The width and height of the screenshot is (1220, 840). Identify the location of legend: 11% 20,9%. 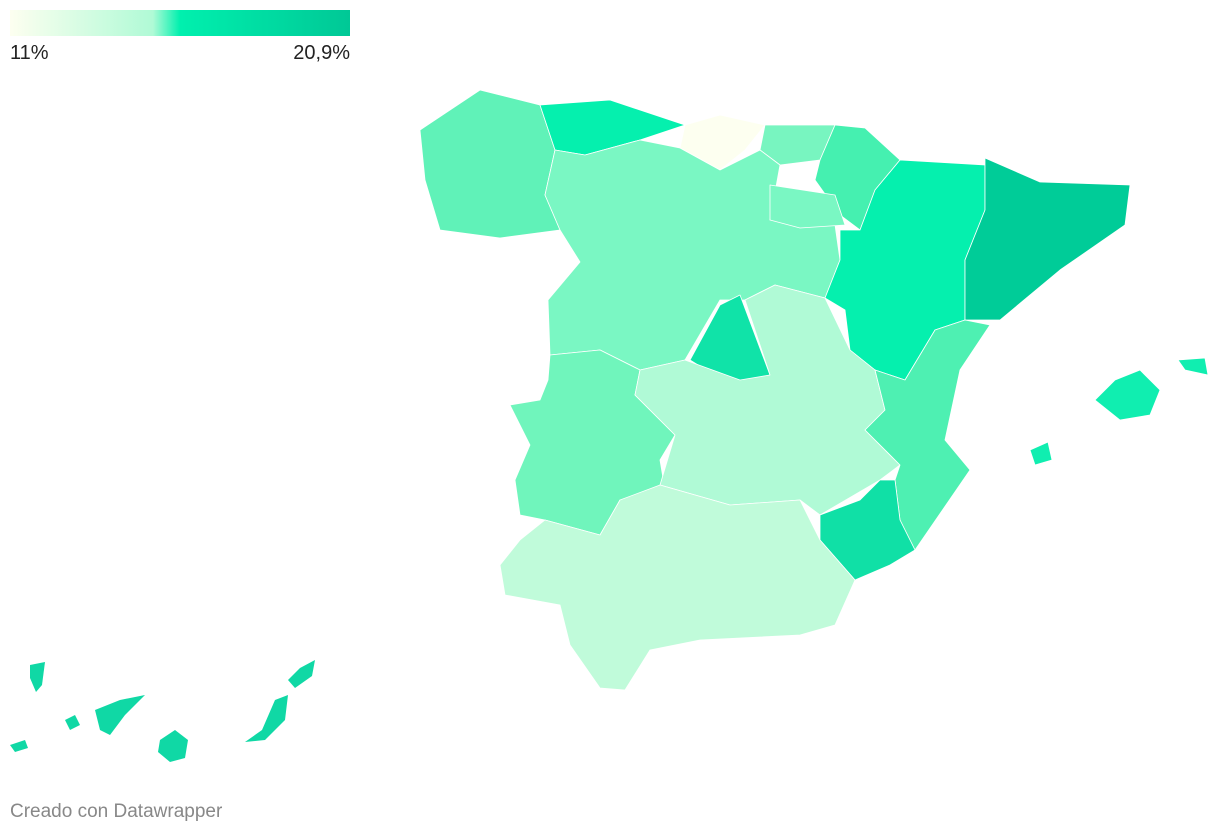
(180, 37).